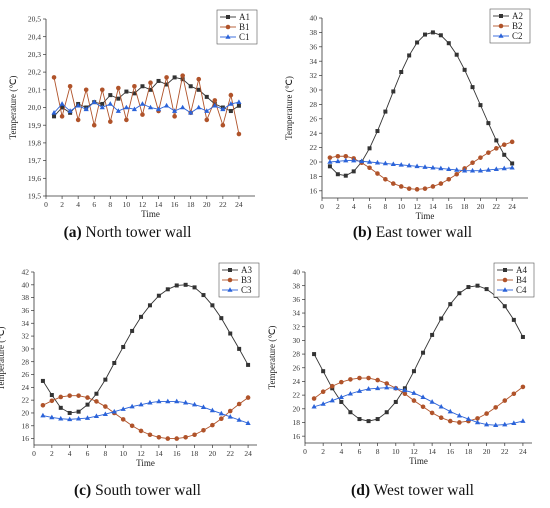 This screenshot has width=550, height=508. I want to click on y-tick-label: 18, so click(26, 425).